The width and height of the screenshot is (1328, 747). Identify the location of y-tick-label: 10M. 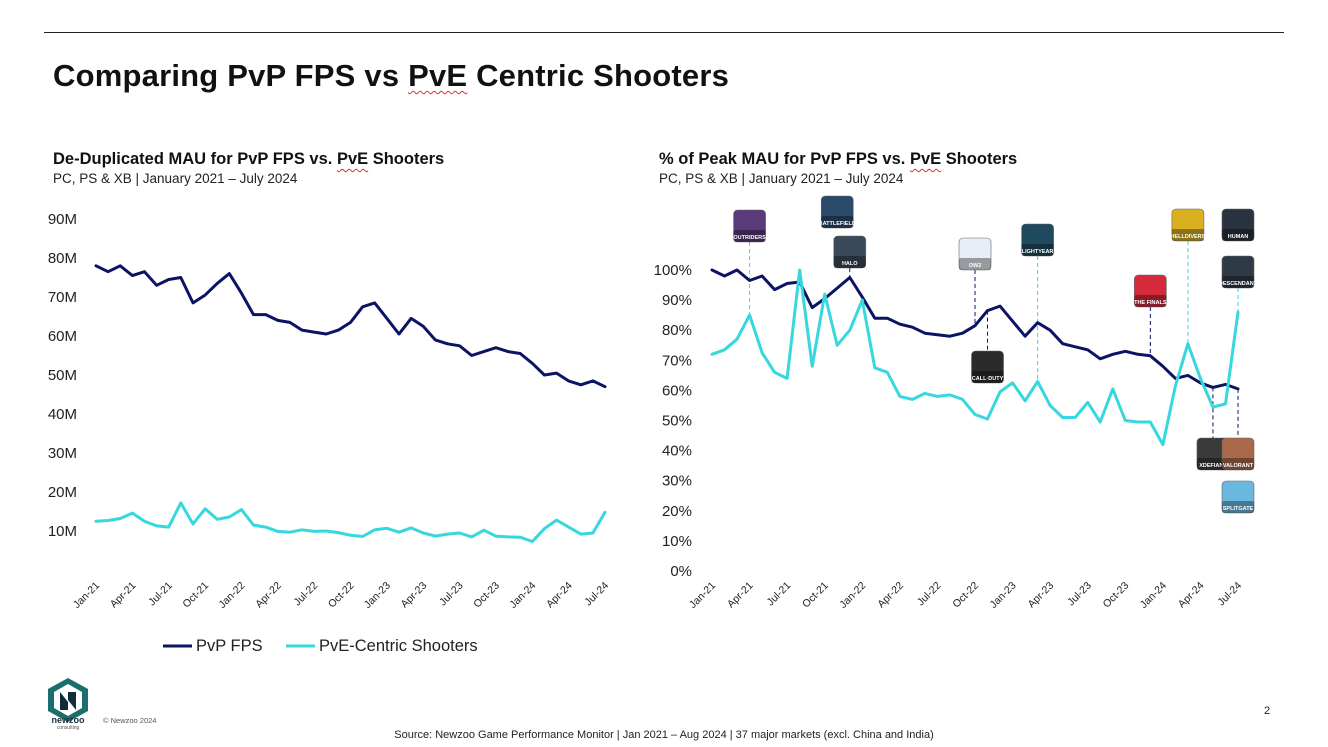
(62, 531).